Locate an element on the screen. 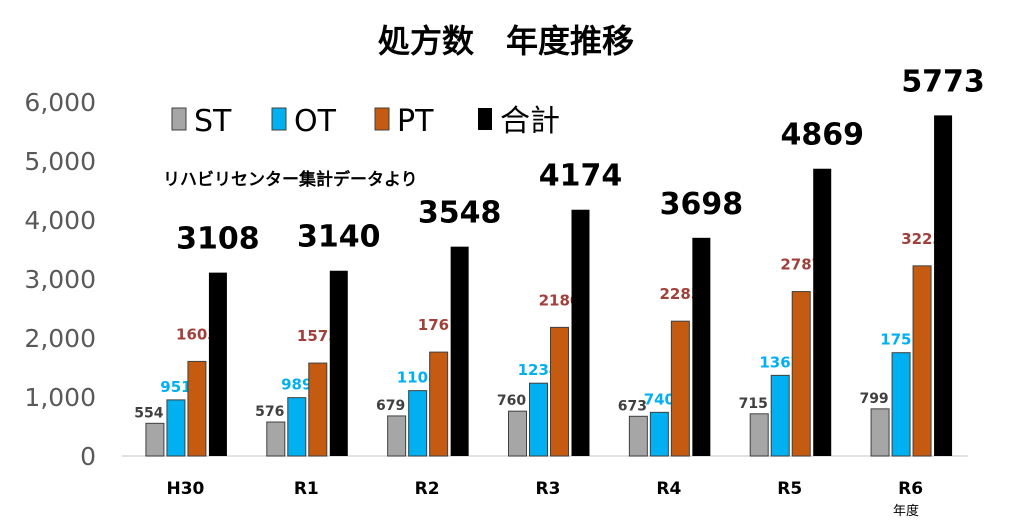 The width and height of the screenshot is (1011, 527). data-label-合計: 3698 is located at coordinates (702, 204).